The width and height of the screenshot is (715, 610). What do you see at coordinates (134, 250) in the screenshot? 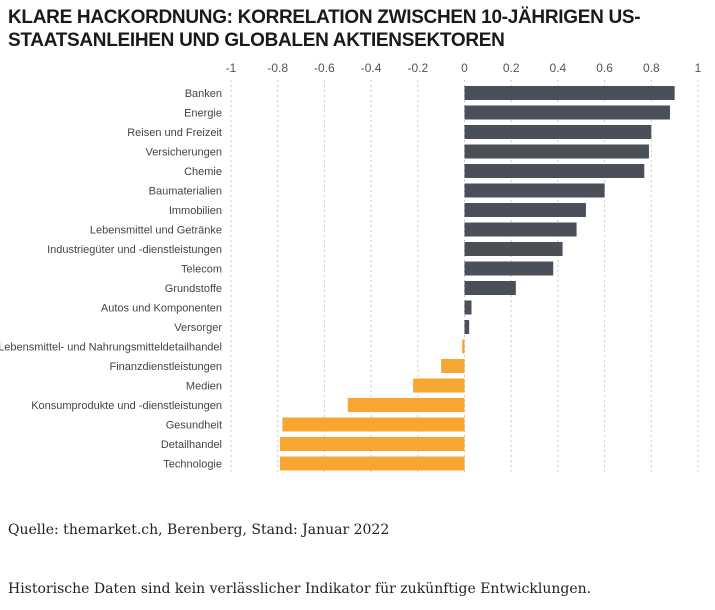
I see `category-label: Industriegüter und -dienstleistungen` at bounding box center [134, 250].